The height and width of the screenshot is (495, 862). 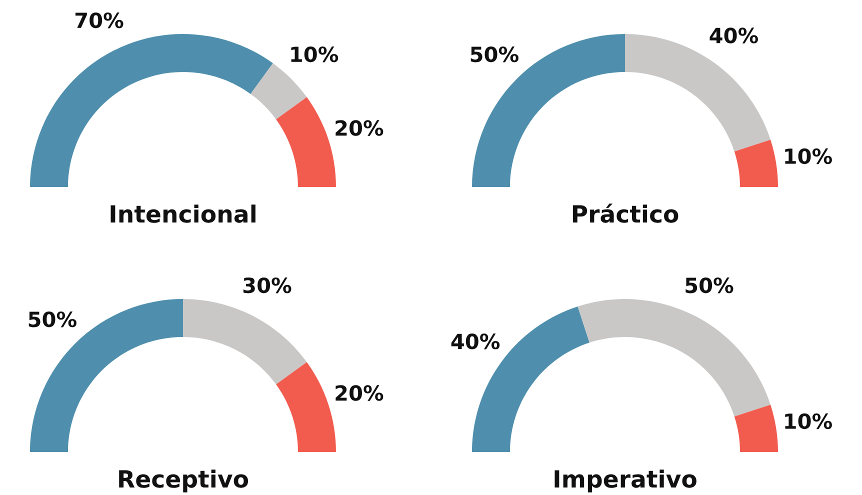 What do you see at coordinates (183, 213) in the screenshot?
I see `text: Intencional` at bounding box center [183, 213].